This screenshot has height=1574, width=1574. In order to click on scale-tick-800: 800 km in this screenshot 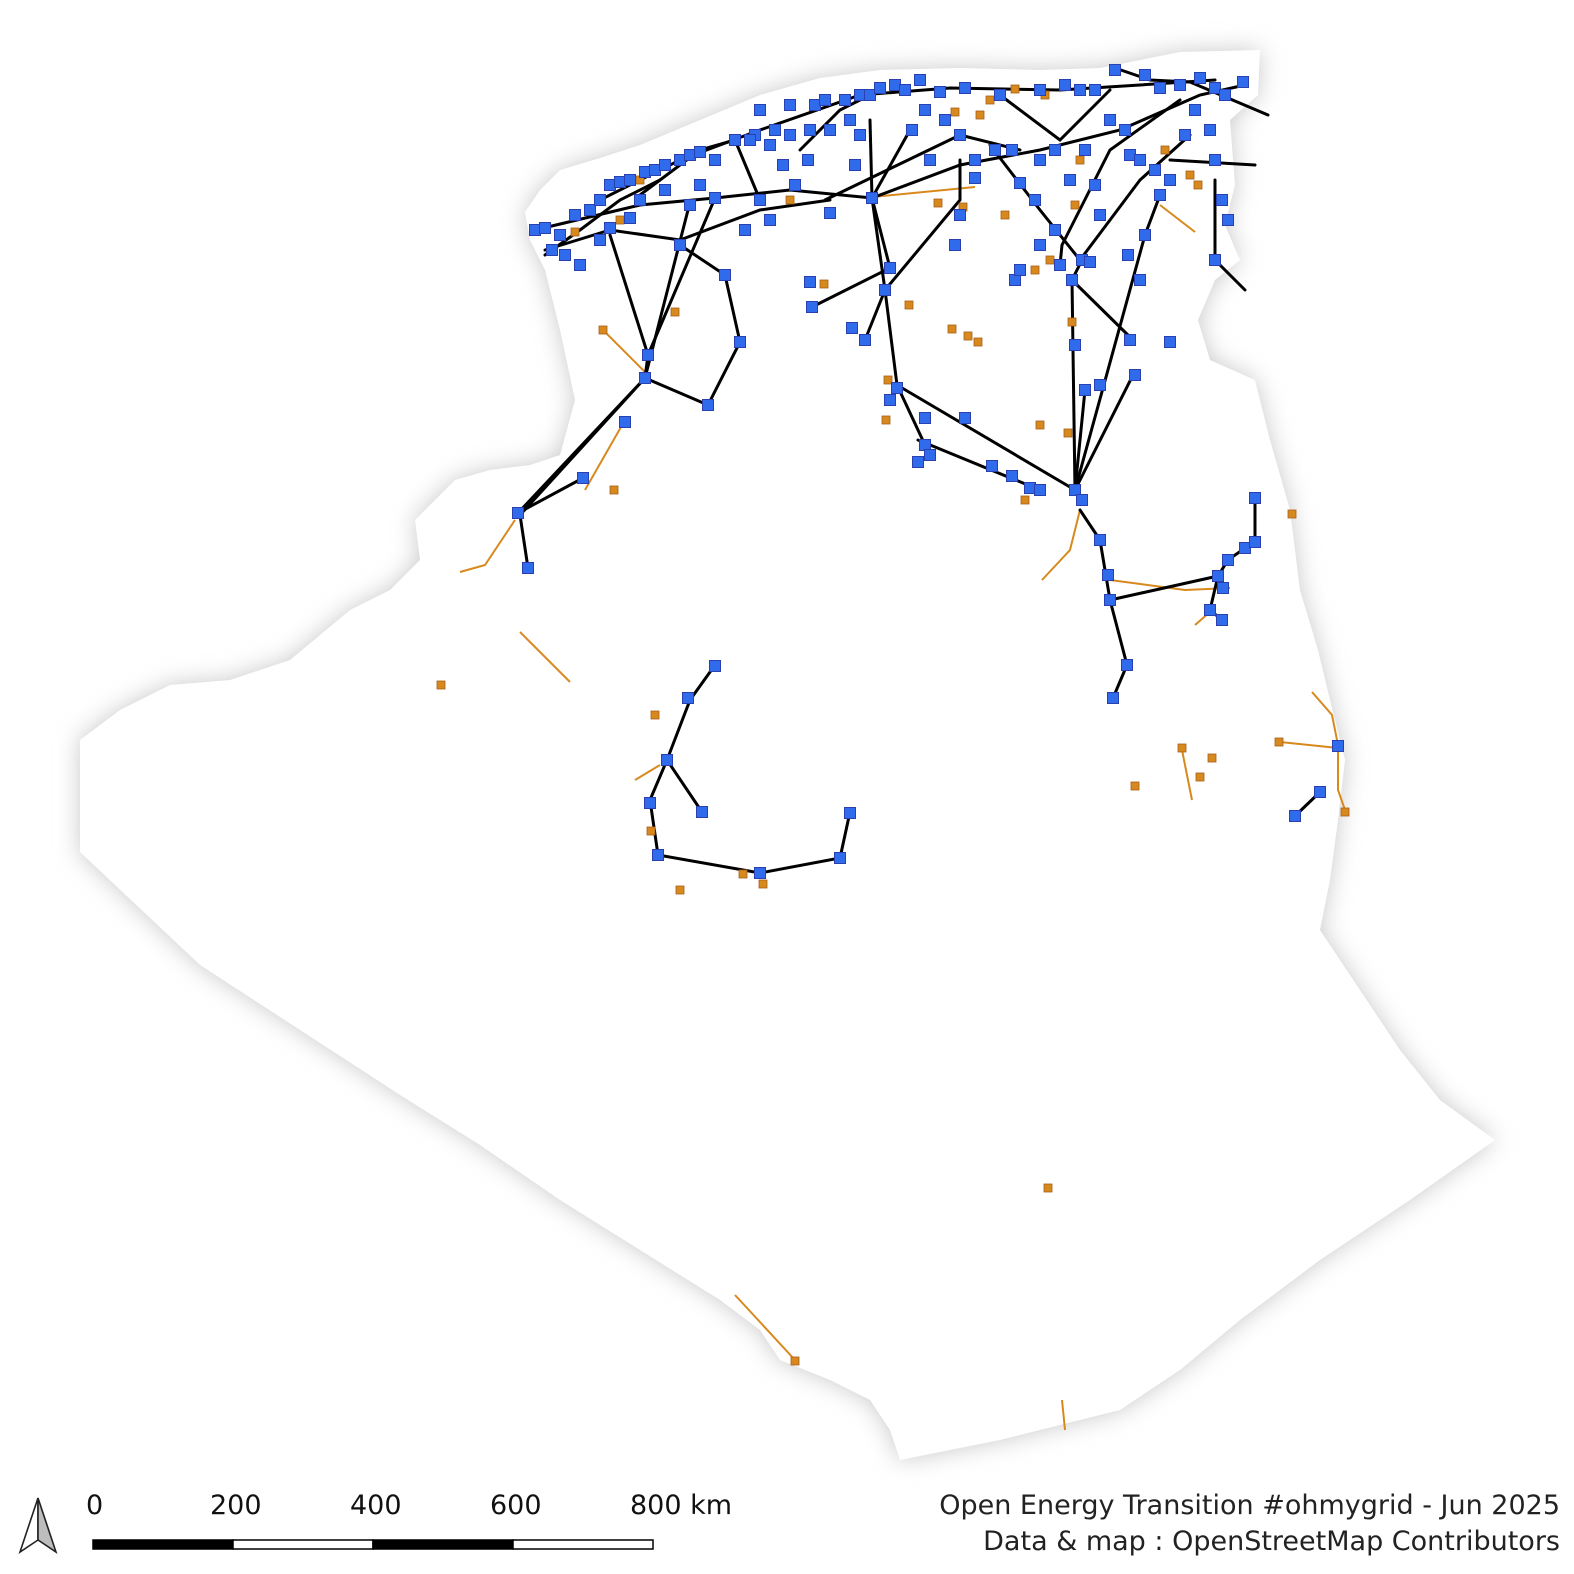, I will do `click(681, 1505)`.